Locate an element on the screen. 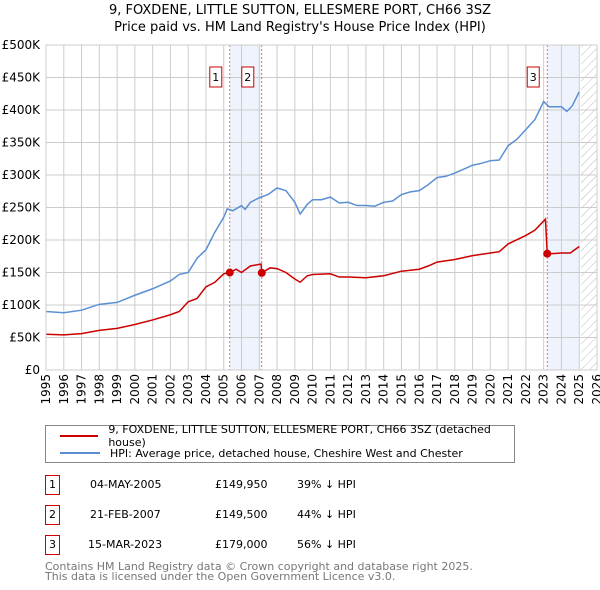  transaction-price: £149,500 is located at coordinates (241, 514).